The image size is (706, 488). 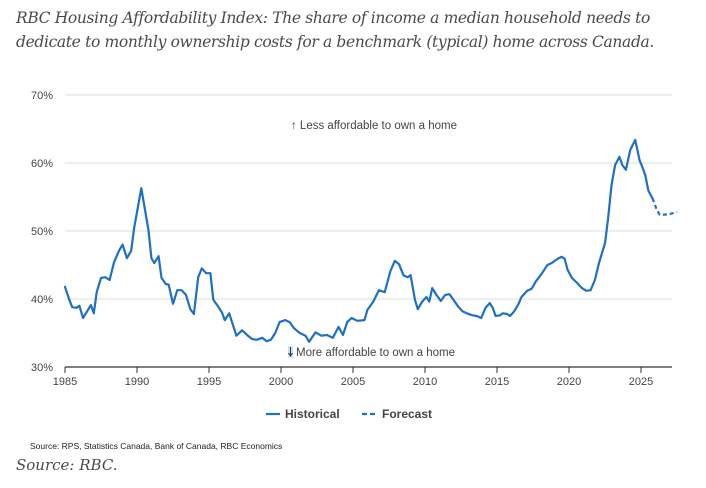 I want to click on x-tick-label: 2010, so click(x=425, y=382).